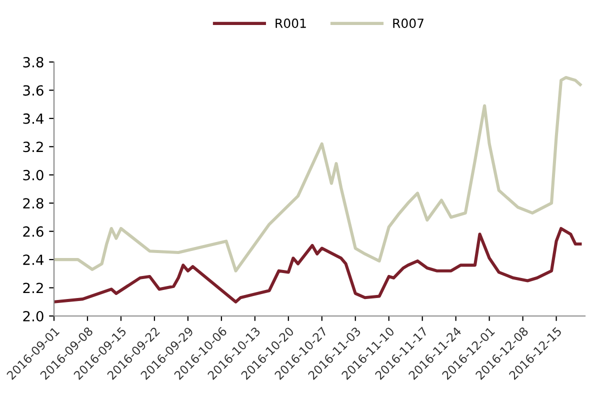 The image size is (600, 400). I want to click on y-tick-label: 3.6, so click(33, 90).